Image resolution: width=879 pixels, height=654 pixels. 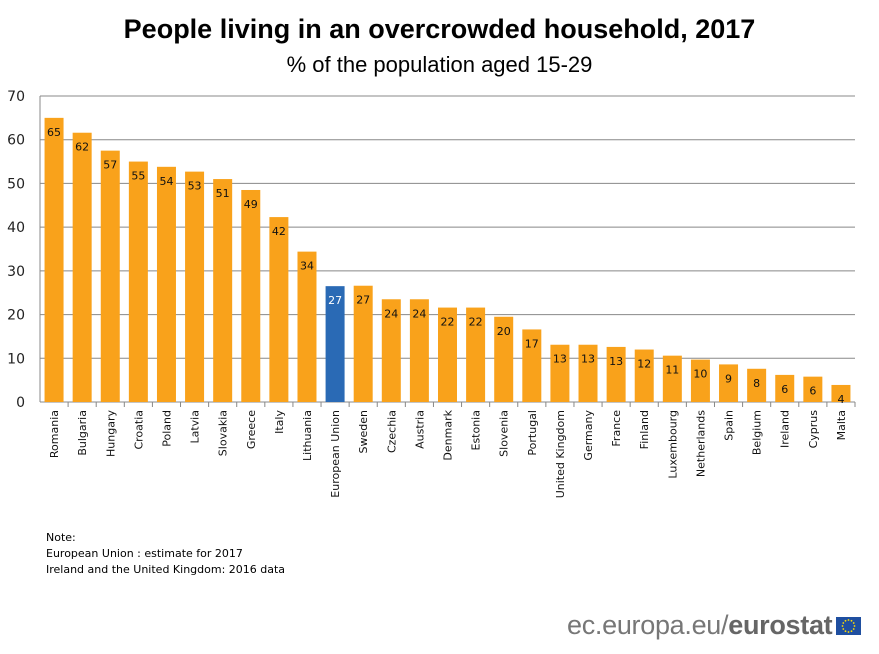 I want to click on bar-slovakia, so click(x=223, y=290).